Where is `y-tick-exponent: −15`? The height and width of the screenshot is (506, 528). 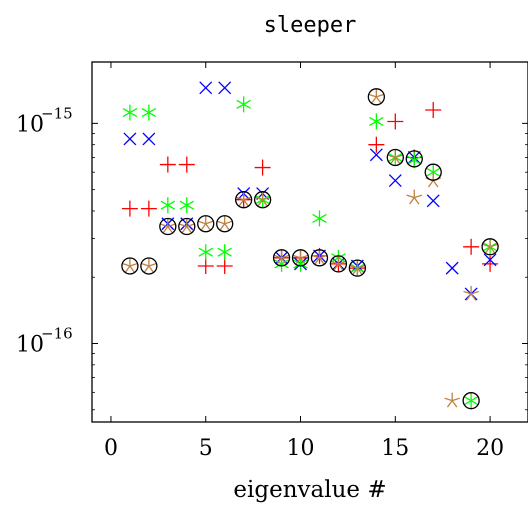 y-tick-exponent: −15 is located at coordinates (57, 113).